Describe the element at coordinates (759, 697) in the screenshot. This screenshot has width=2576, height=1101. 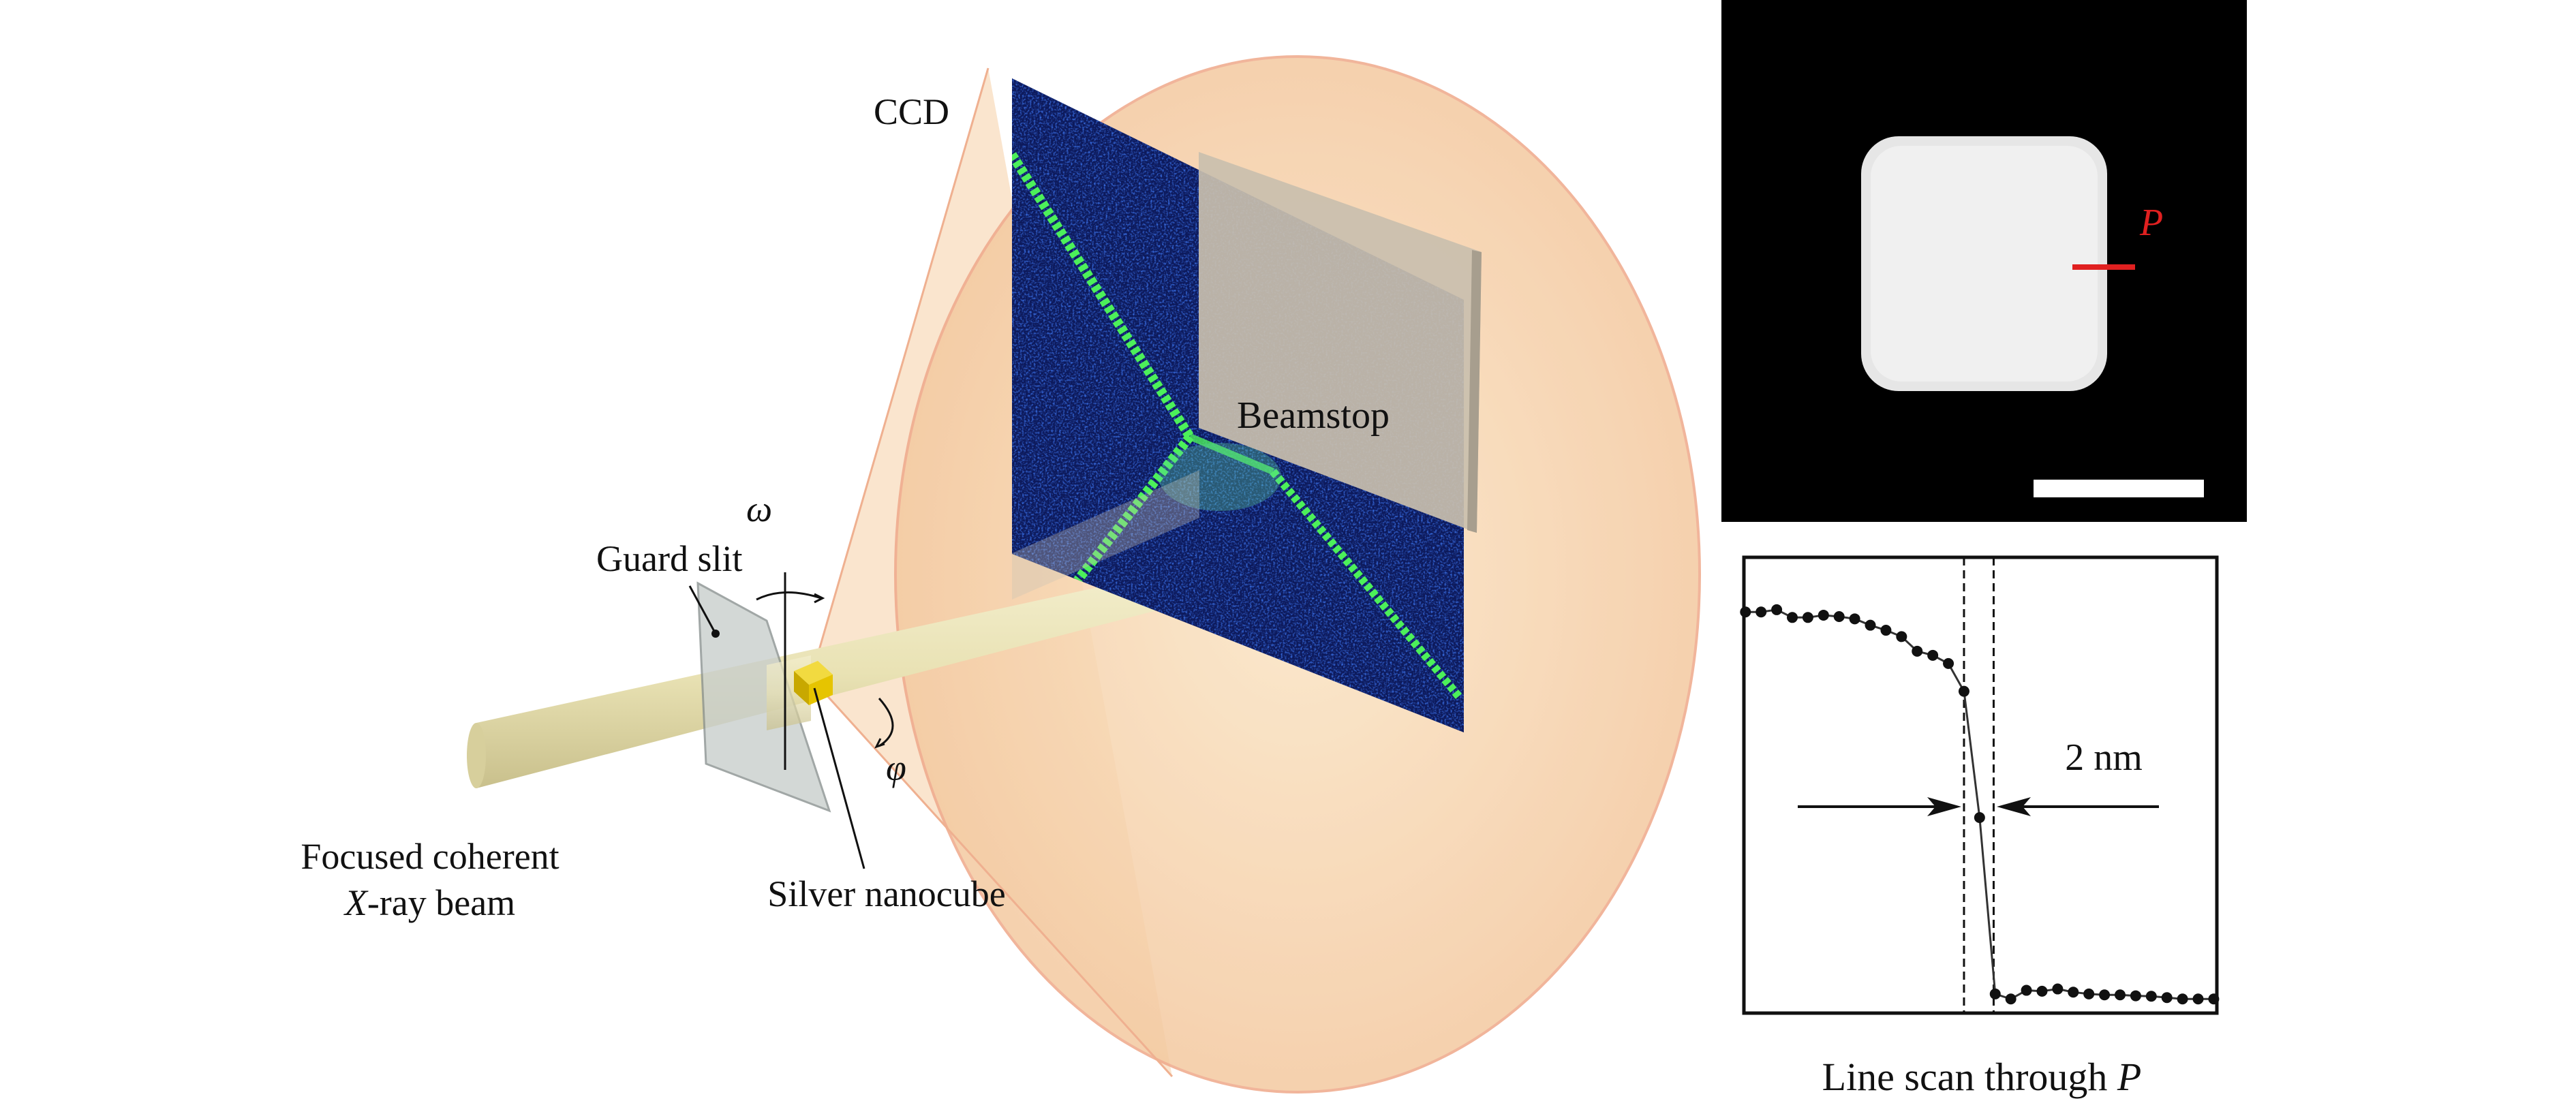
I see `guard-slit` at that location.